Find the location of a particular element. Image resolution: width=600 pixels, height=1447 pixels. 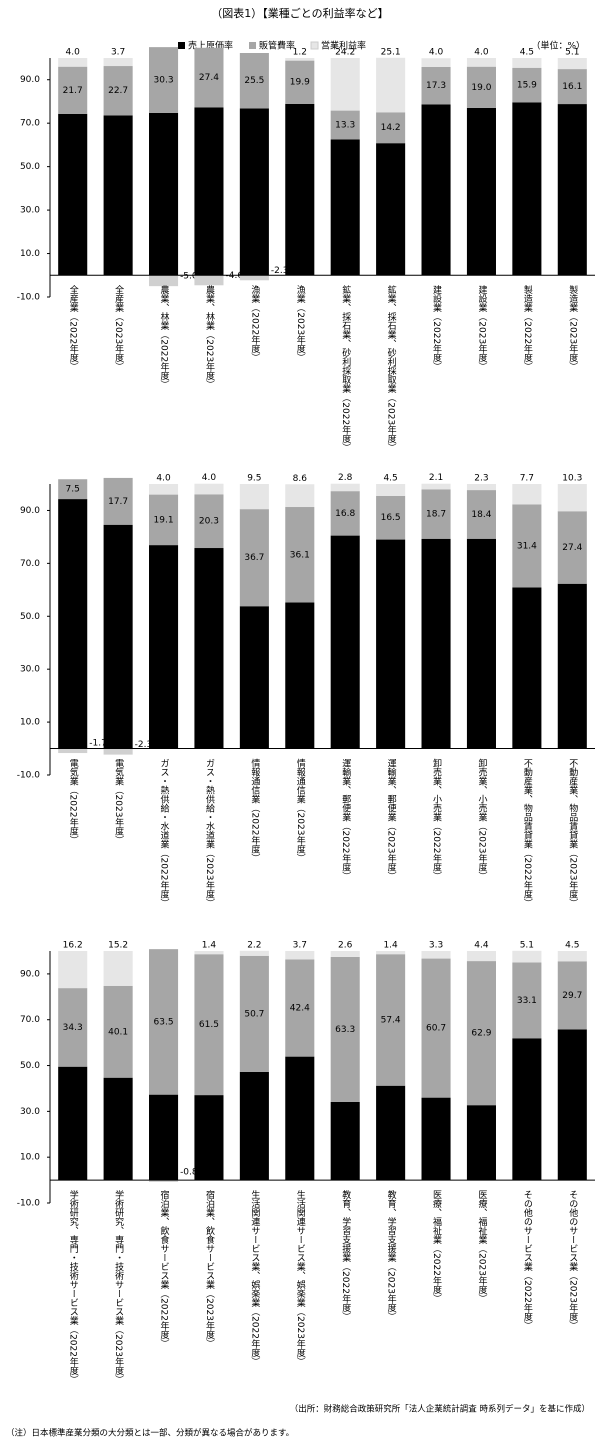

y-tick-label: 70.0 is located at coordinates (30, 124).